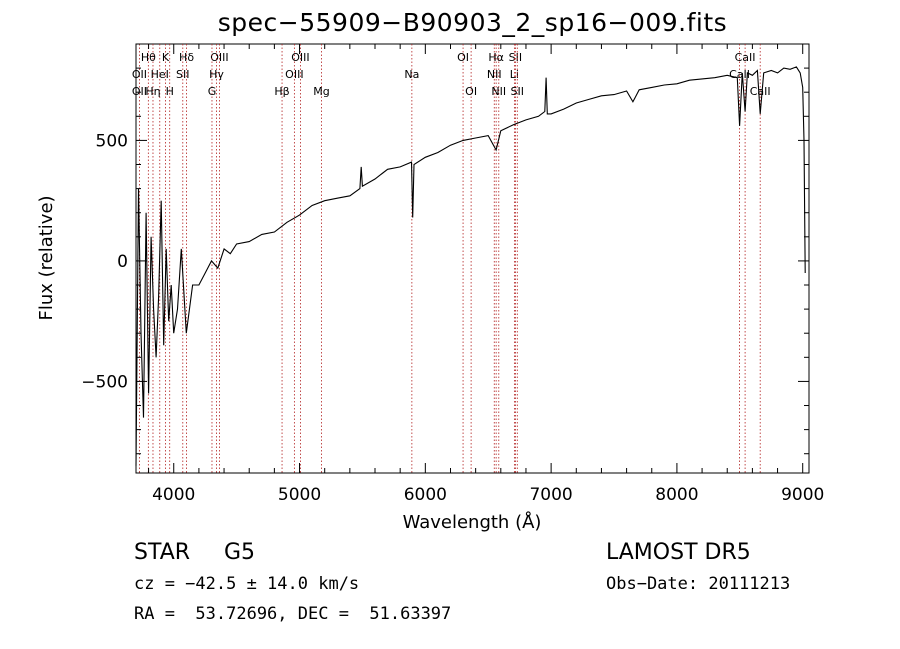  Describe the element at coordinates (294, 74) in the screenshot. I see `marker-label-row2: OIII` at that location.